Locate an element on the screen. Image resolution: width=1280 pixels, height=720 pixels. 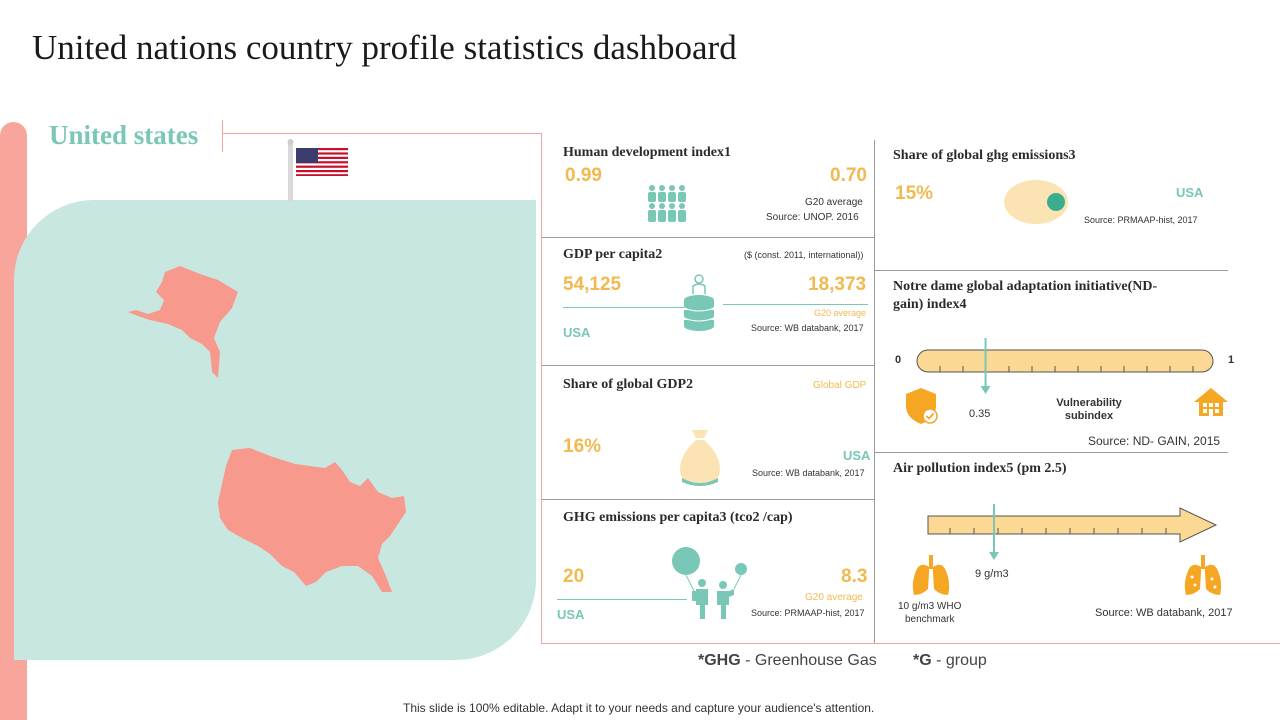
hdi-country-value: 0.99 is located at coordinates (583, 175).